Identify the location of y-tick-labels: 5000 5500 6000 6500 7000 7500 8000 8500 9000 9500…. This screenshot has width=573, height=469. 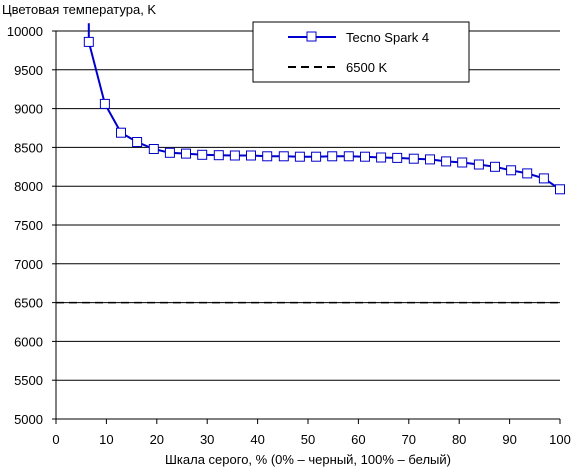
(25, 225).